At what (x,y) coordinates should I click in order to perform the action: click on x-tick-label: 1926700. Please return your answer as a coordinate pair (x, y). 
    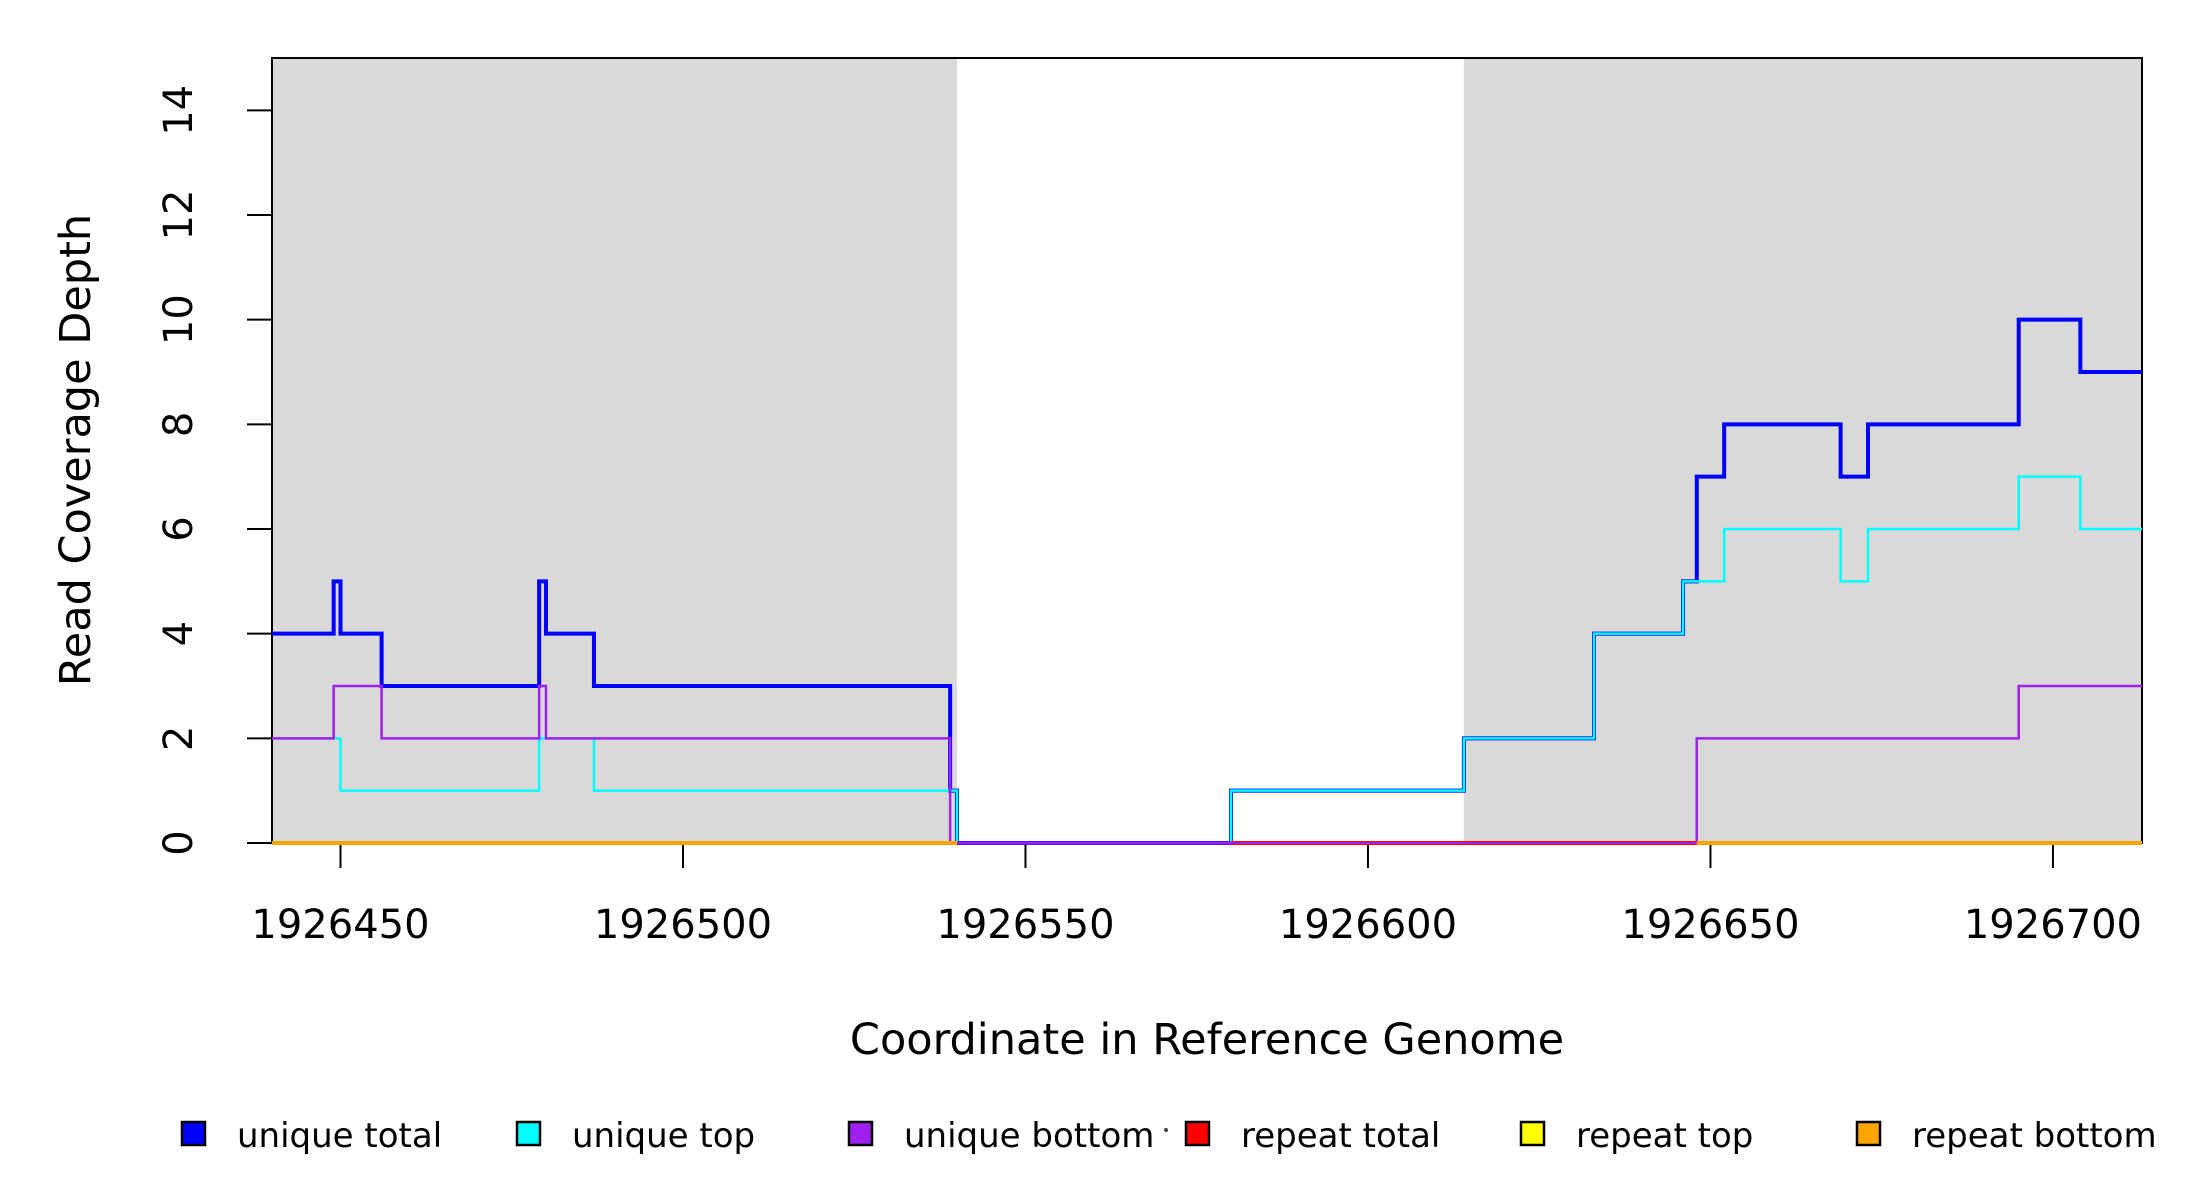
    Looking at the image, I should click on (2053, 925).